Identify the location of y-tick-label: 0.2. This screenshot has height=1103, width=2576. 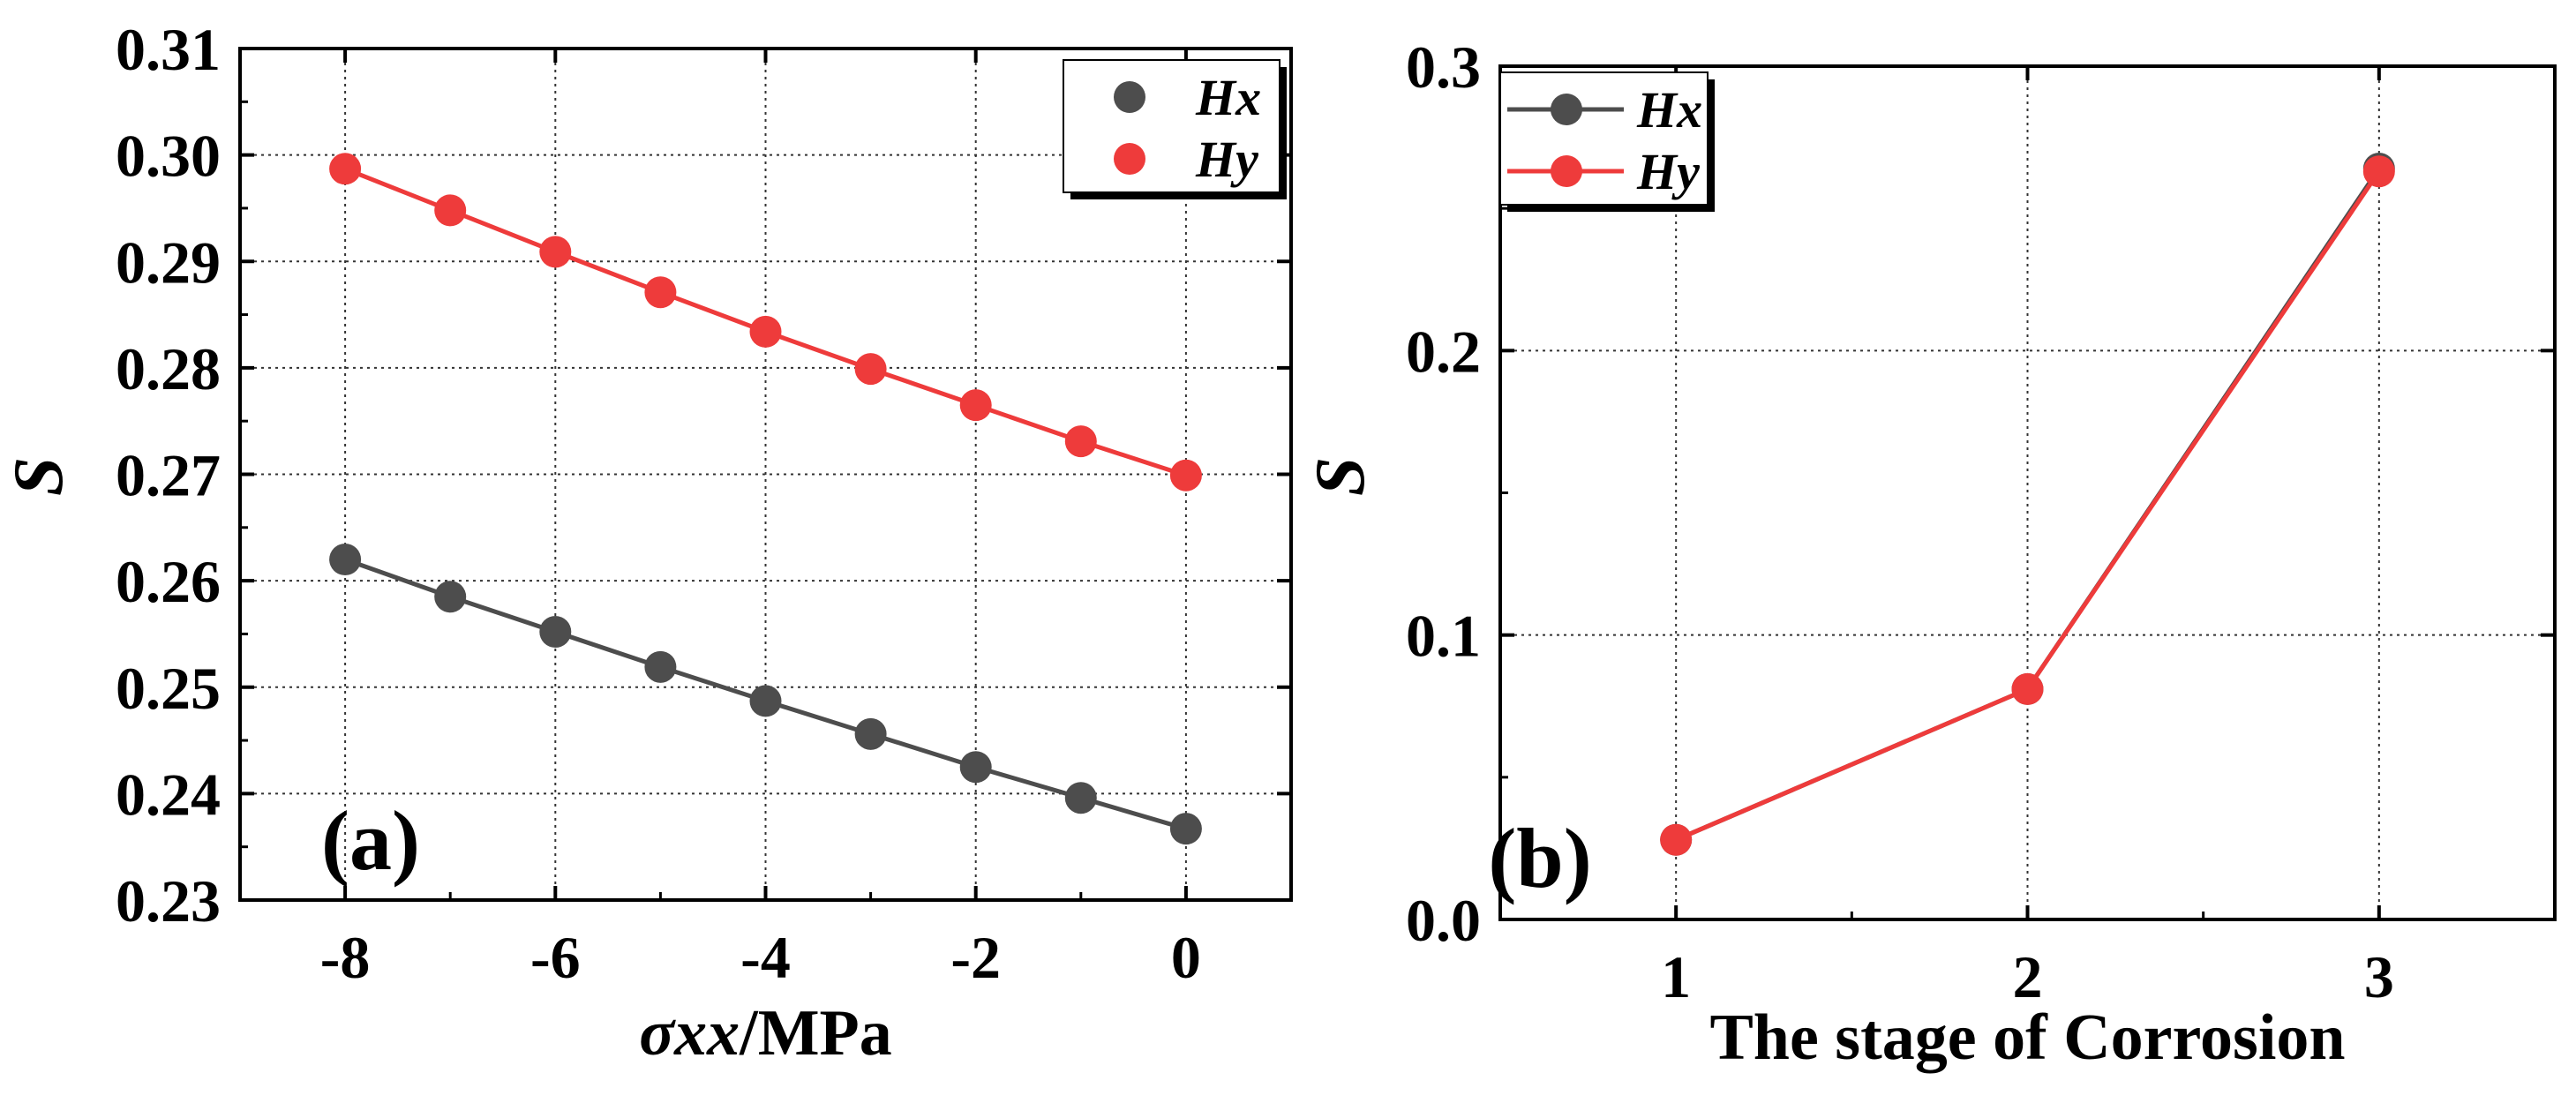
(1443, 351).